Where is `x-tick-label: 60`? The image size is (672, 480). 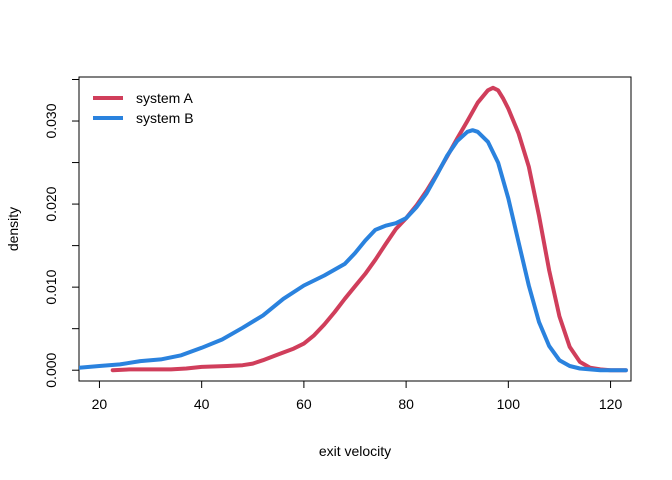 x-tick-label: 60 is located at coordinates (304, 404).